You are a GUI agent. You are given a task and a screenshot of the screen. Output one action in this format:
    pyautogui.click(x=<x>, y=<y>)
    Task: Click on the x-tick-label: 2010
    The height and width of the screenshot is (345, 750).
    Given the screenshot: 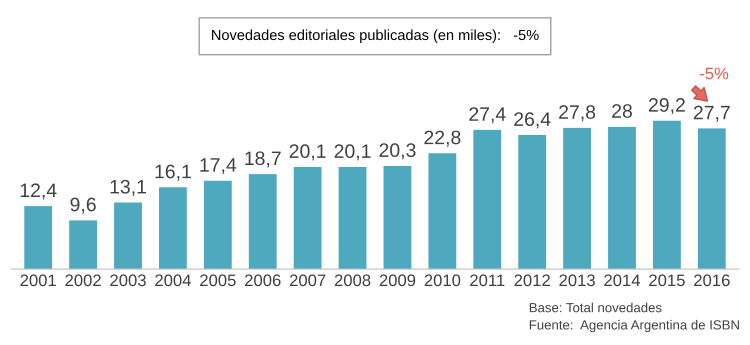 What is the action you would take?
    pyautogui.click(x=442, y=280)
    